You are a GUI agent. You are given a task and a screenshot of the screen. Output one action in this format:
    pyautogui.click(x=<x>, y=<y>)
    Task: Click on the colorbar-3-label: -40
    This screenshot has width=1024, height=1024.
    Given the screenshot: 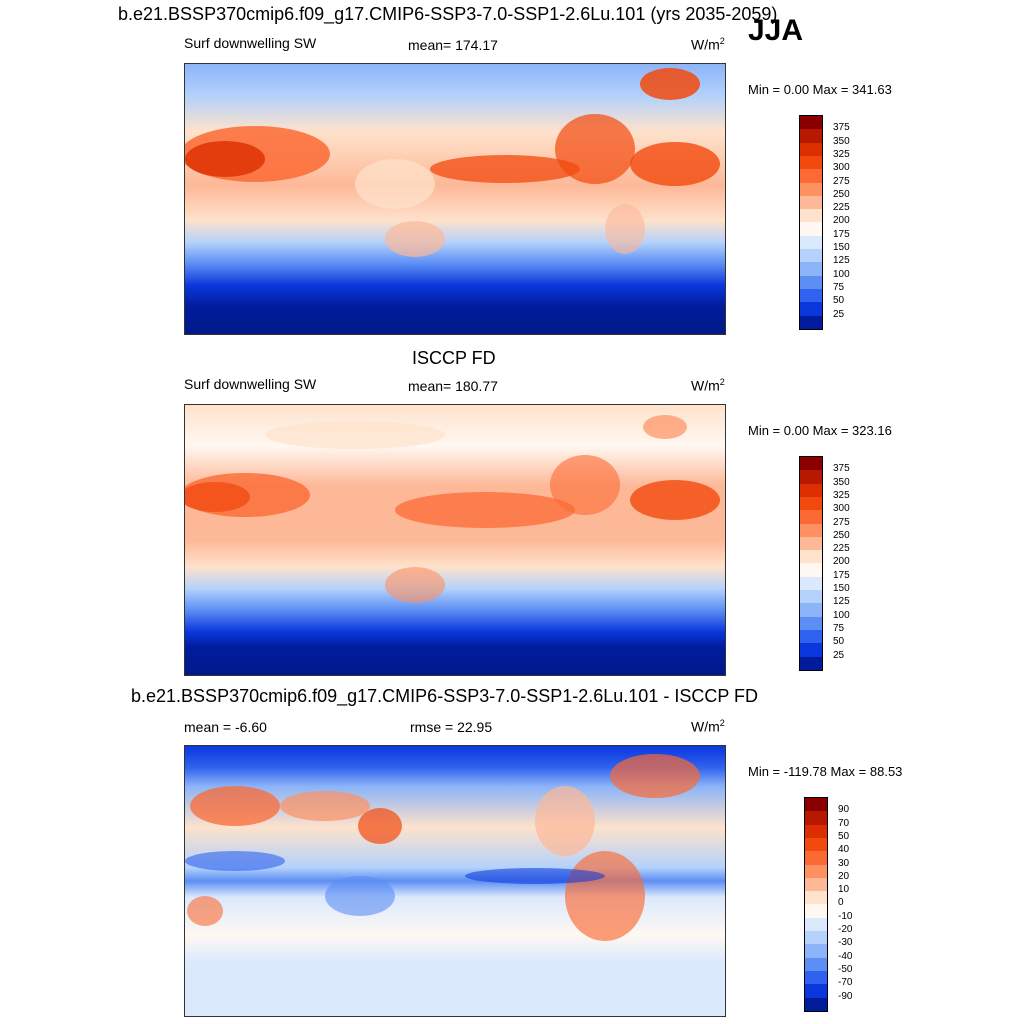 What is the action you would take?
    pyautogui.click(x=845, y=956)
    